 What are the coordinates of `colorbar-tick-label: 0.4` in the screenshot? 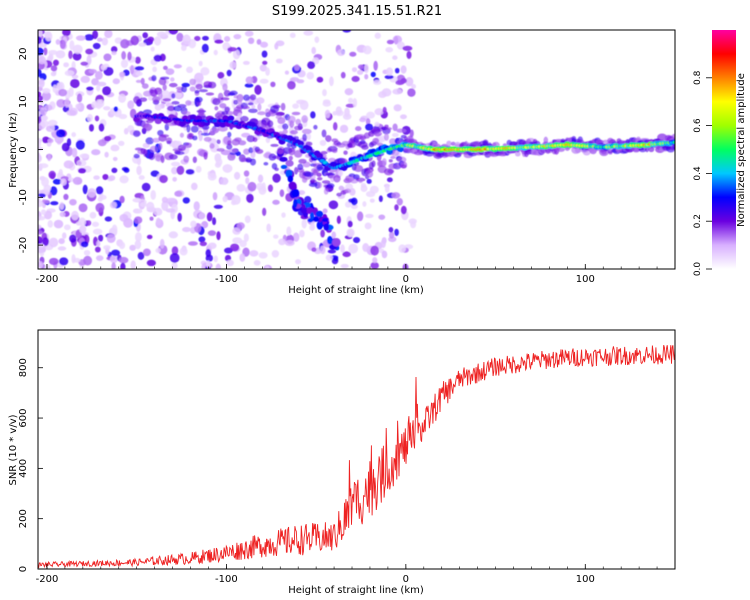 It's located at (698, 173).